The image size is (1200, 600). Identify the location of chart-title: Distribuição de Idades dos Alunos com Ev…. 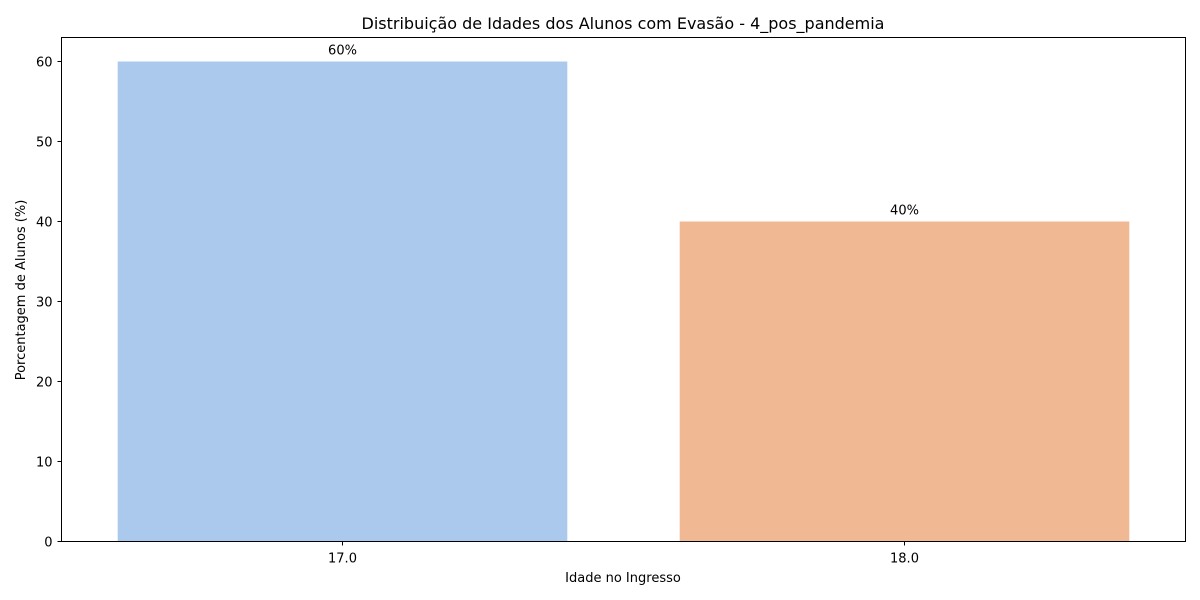
(623, 24).